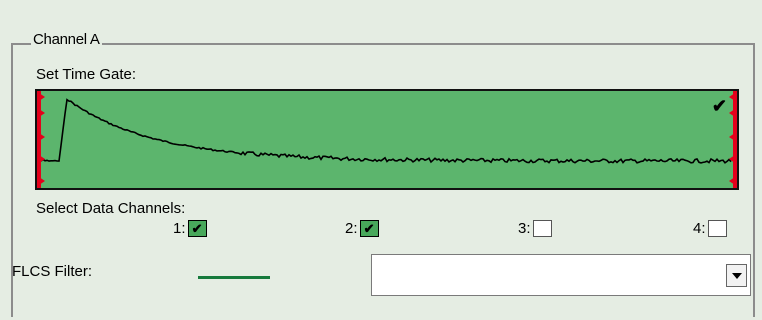  I want to click on channel-3-checkbox: 3:, so click(535, 228).